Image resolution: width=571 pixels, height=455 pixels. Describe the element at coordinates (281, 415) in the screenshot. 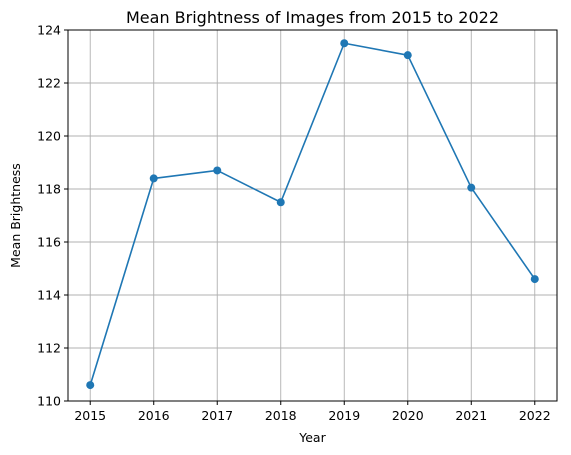

I see `x-tick-label: 2018` at that location.